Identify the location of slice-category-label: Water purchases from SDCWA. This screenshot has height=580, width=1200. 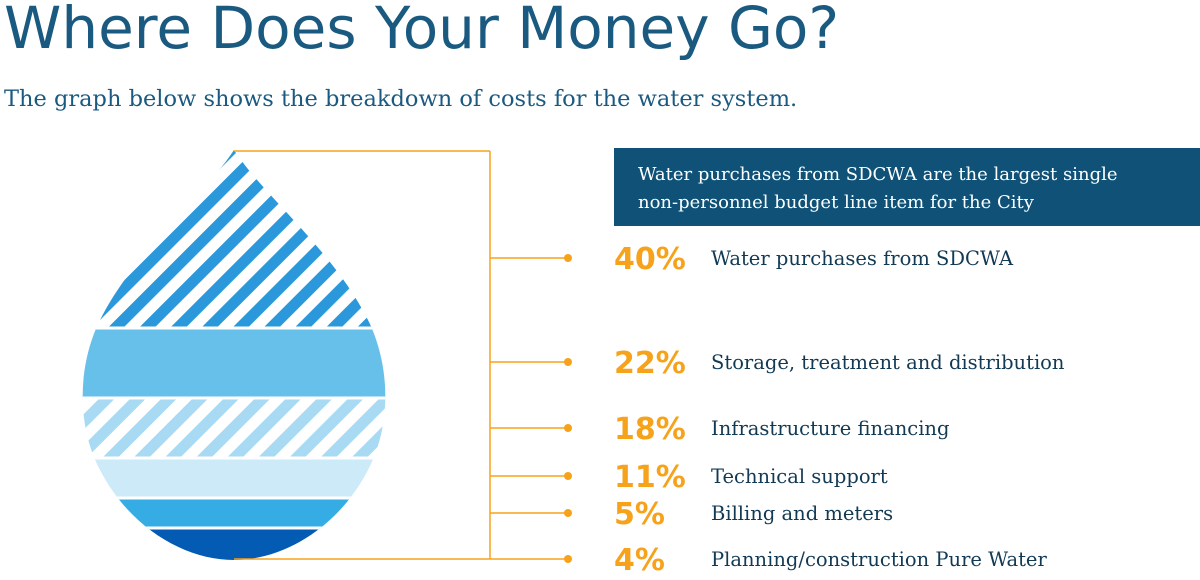
(862, 258).